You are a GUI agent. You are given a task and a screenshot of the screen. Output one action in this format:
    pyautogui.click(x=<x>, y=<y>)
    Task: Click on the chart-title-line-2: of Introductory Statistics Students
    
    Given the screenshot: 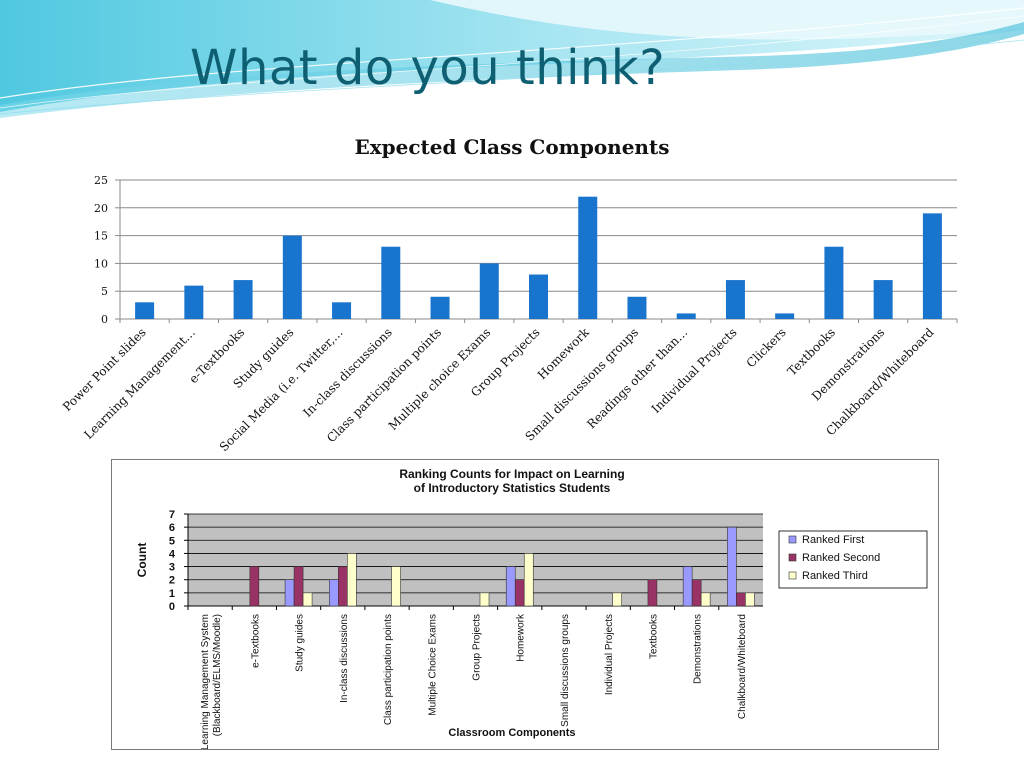 What is the action you would take?
    pyautogui.click(x=512, y=488)
    